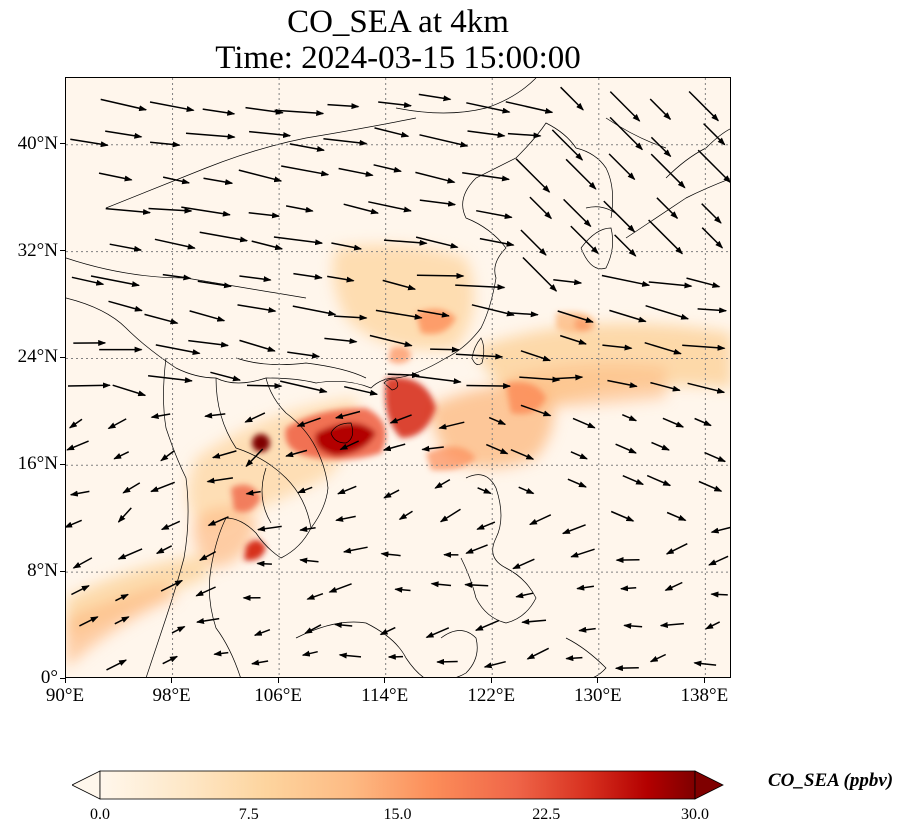 Image resolution: width=916 pixels, height=836 pixels. What do you see at coordinates (704, 695) in the screenshot?
I see `lon-tick-label: 138°E` at bounding box center [704, 695].